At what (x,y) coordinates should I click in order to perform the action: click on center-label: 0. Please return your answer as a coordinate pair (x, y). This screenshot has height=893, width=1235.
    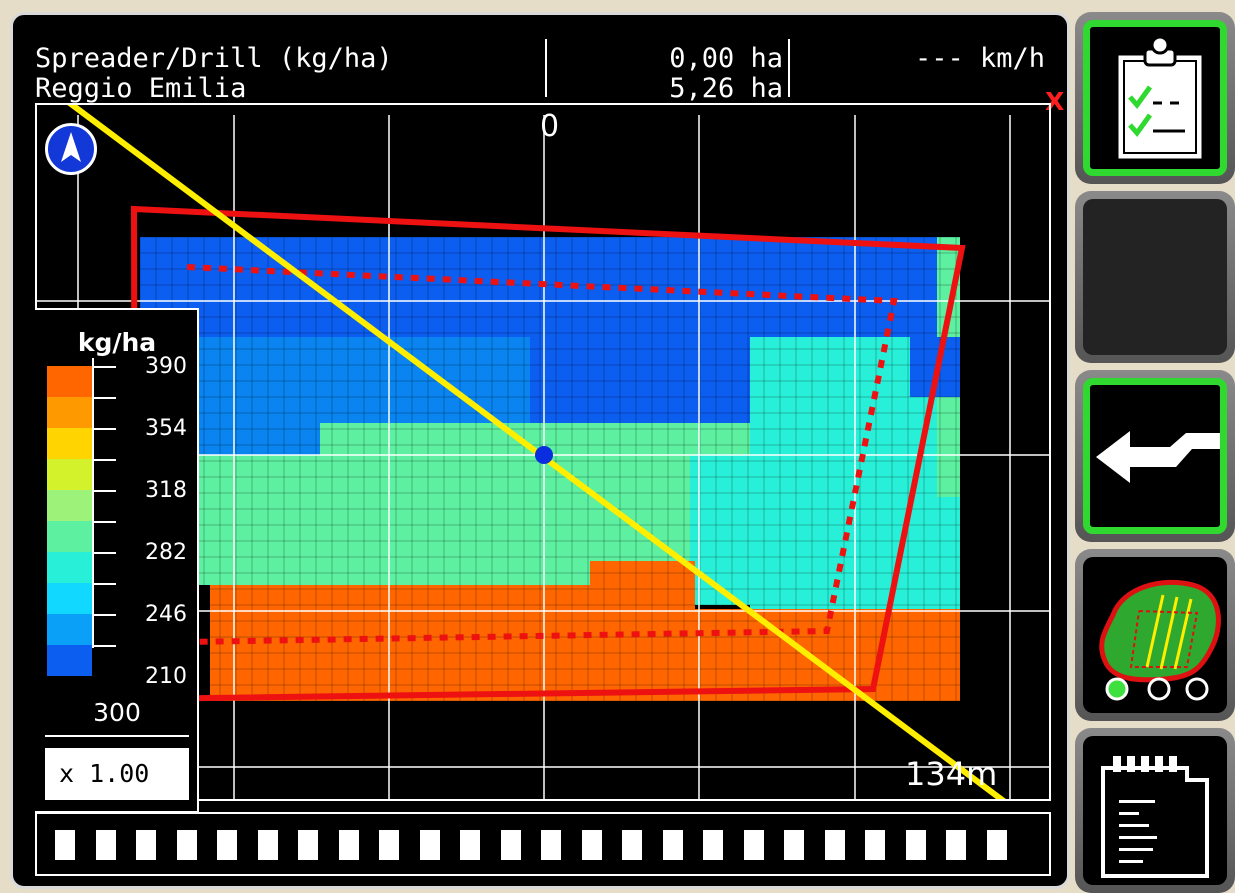
    Looking at the image, I should click on (550, 126).